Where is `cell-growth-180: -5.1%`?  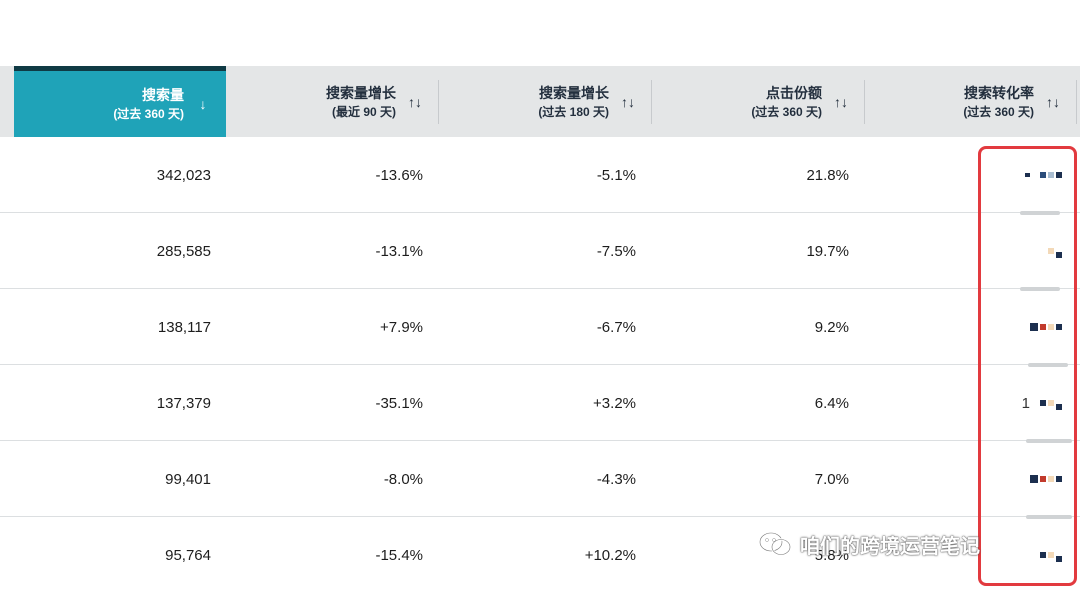
cell-growth-180: -5.1% is located at coordinates (616, 175).